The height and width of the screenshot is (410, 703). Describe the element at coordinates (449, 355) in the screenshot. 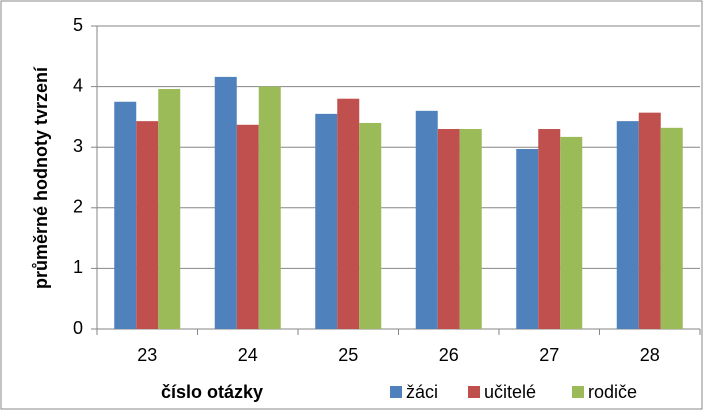

I see `x-tick-label: 26` at that location.